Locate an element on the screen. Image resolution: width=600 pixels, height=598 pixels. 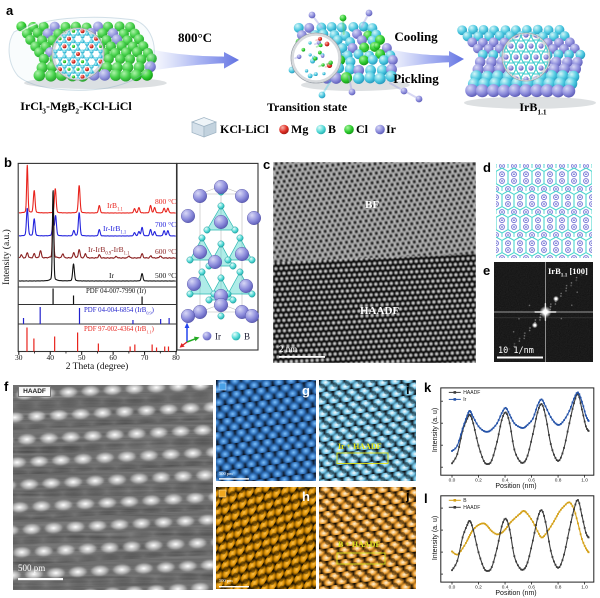
panel-h-b-map is located at coordinates (266, 538).